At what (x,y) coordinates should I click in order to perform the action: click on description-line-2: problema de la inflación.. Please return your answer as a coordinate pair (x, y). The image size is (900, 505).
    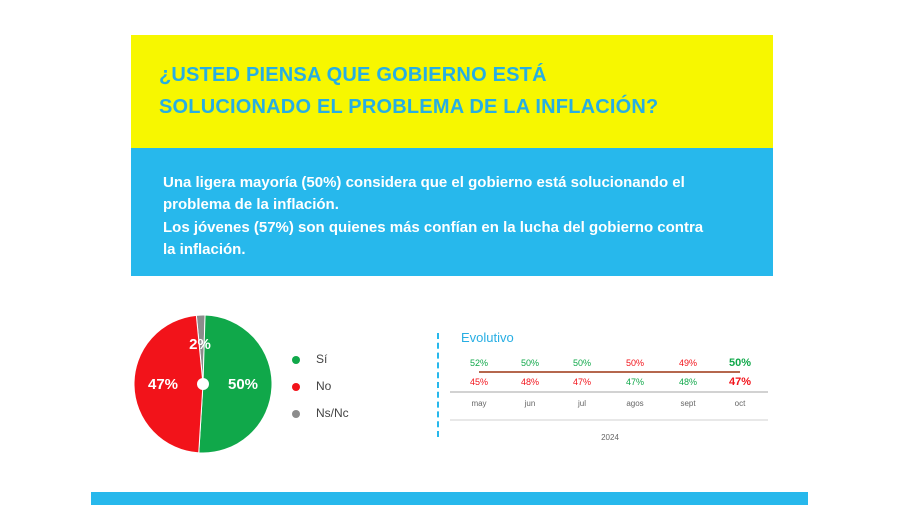
    Looking at the image, I should click on (251, 204).